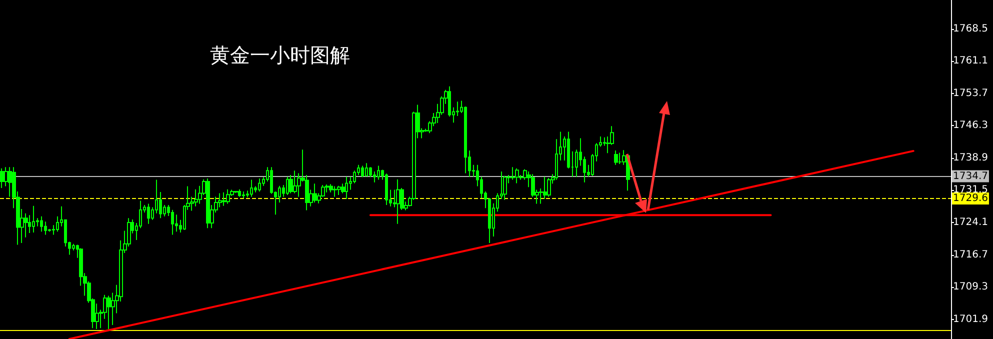 This screenshot has height=339, width=993. What do you see at coordinates (970, 126) in the screenshot?
I see `y-tick-label: 1746.3` at bounding box center [970, 126].